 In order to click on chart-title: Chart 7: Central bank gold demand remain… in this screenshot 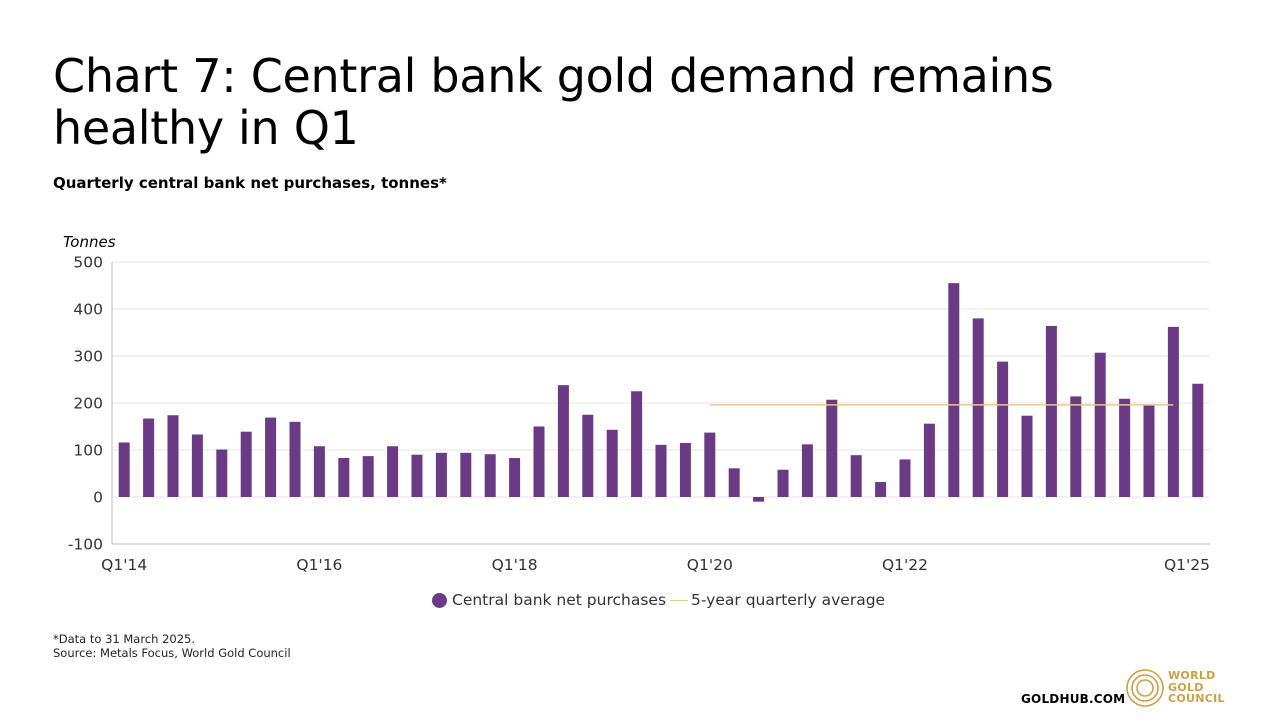, I will do `click(553, 102)`.